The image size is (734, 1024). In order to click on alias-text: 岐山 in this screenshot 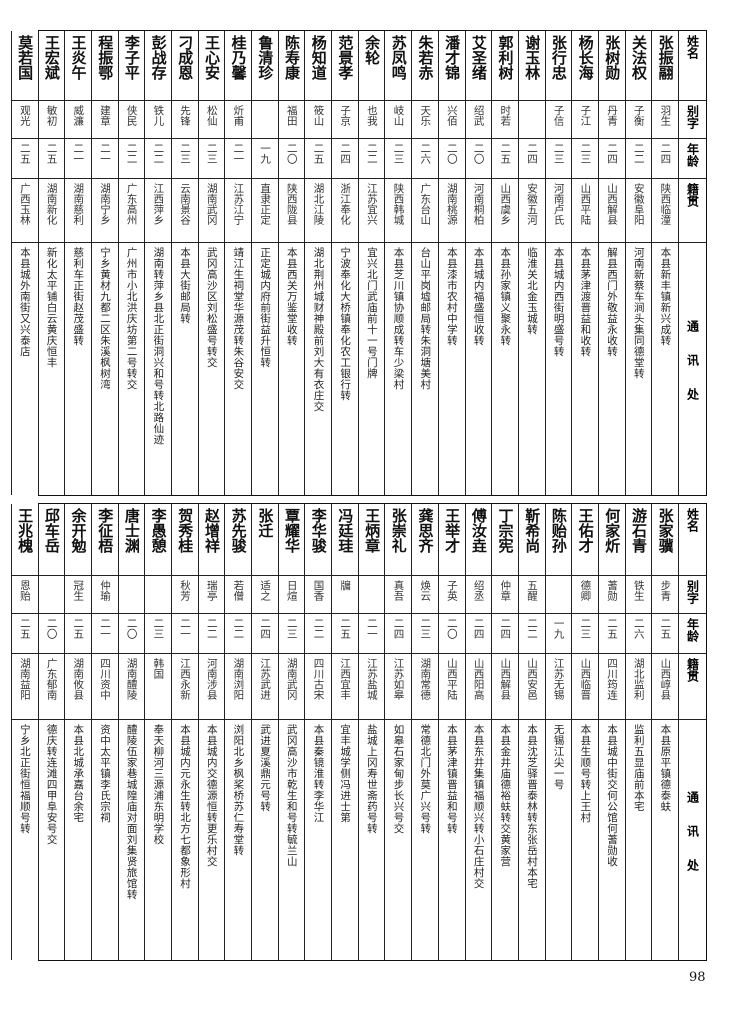, I will do `click(398, 115)`.